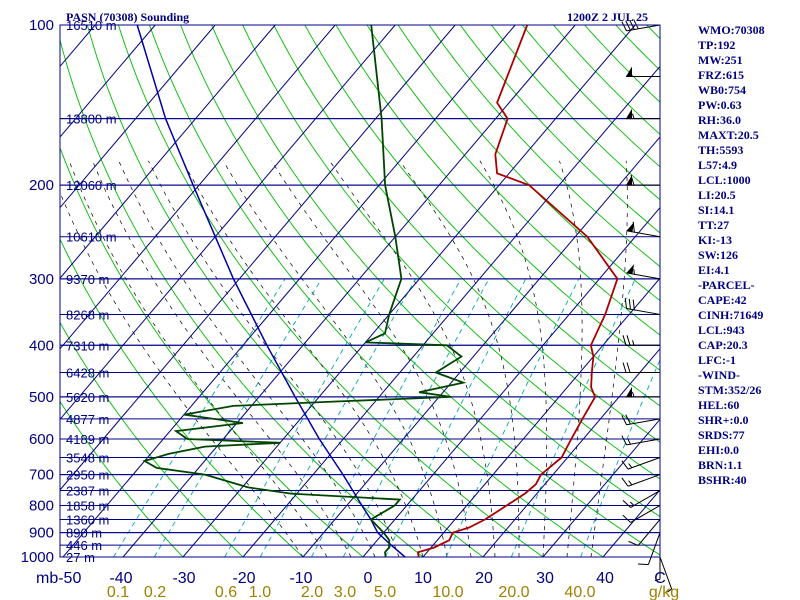 The image size is (800, 600). What do you see at coordinates (84, 533) in the screenshot?
I see `height-label: 890 m` at bounding box center [84, 533].